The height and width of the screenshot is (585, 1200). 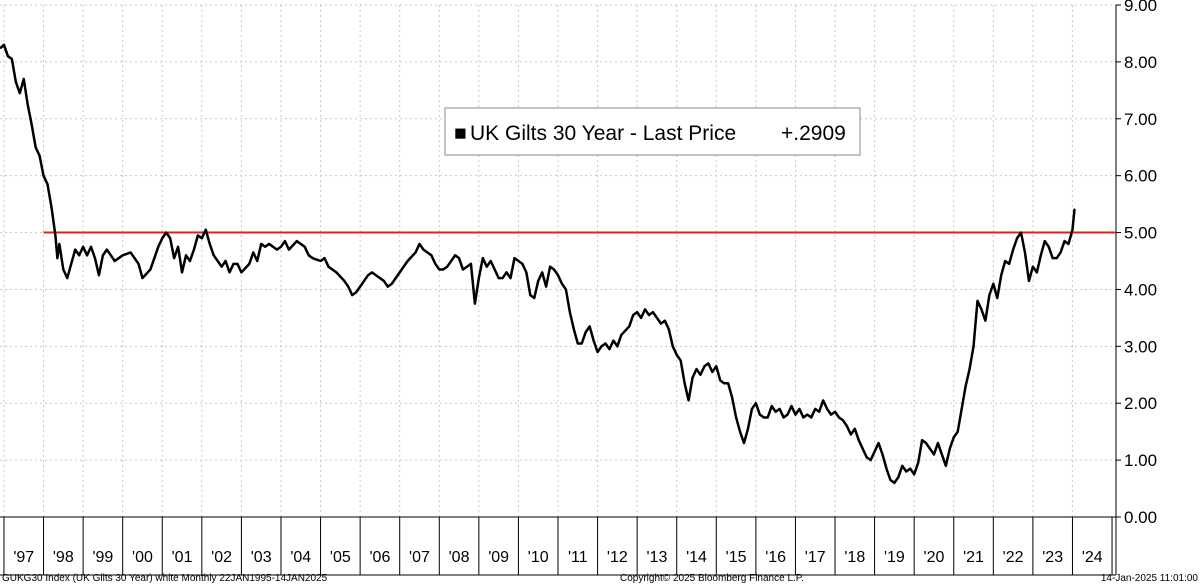 I want to click on x-tick-label: '08, so click(x=459, y=557).